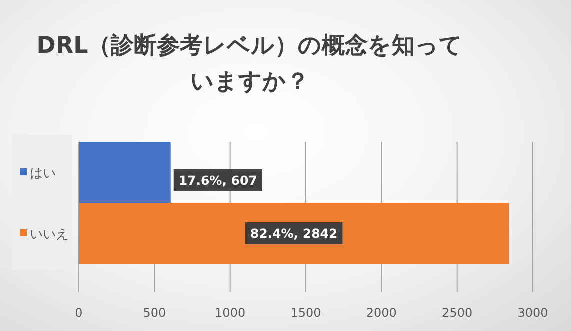 This screenshot has height=331, width=571. I want to click on x-tick-label: 1500, so click(306, 313).